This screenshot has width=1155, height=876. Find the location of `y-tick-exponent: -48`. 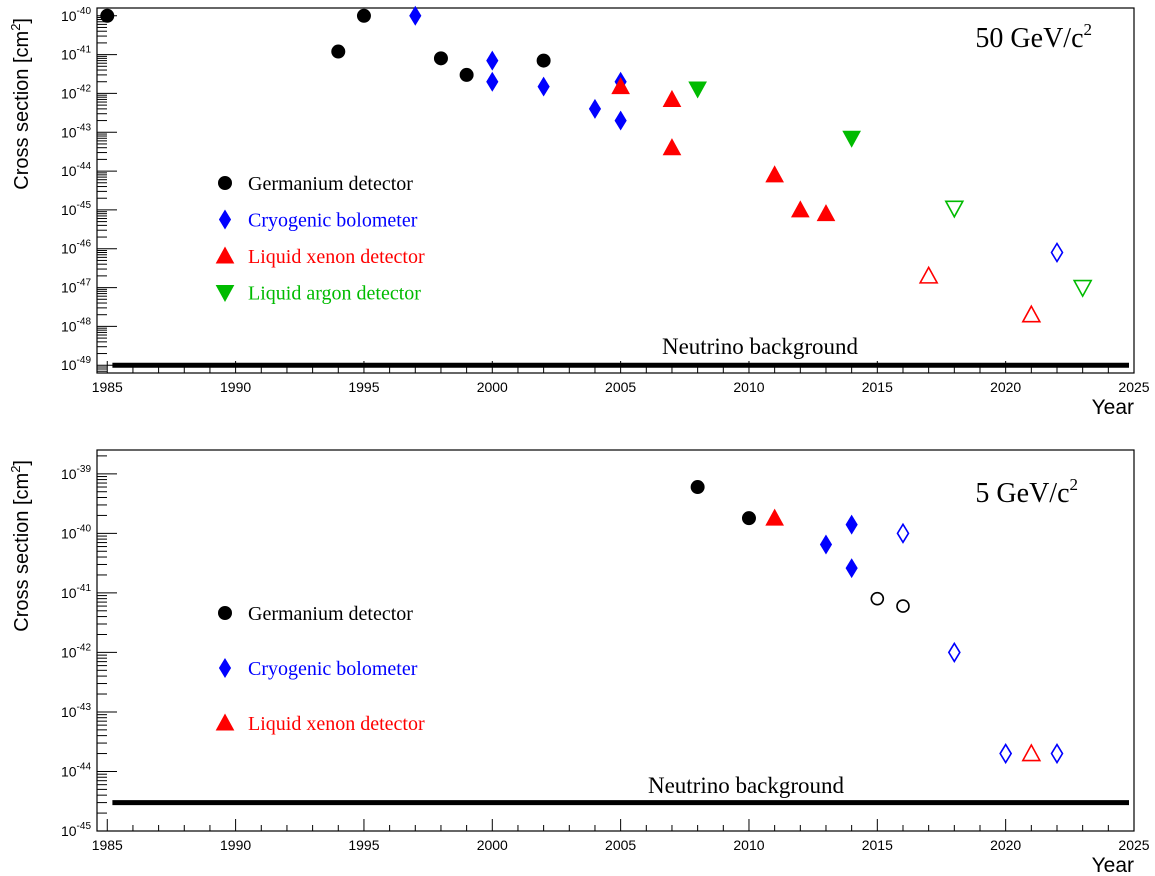

y-tick-exponent: -48 is located at coordinates (84, 321).